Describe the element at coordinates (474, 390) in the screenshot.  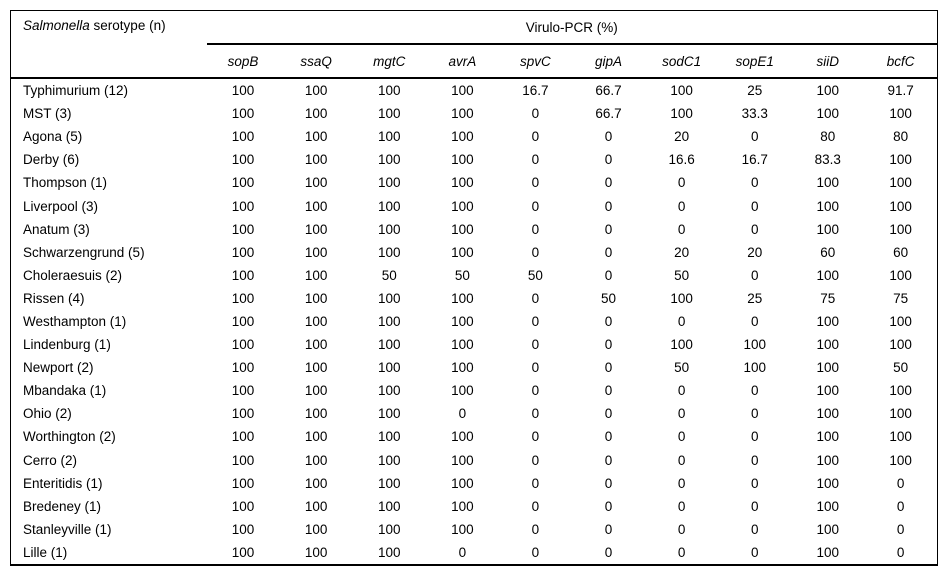
I see `table-row: Mbandaka (1) 100 100 100 100 0 0 0 0 100 100` at that location.